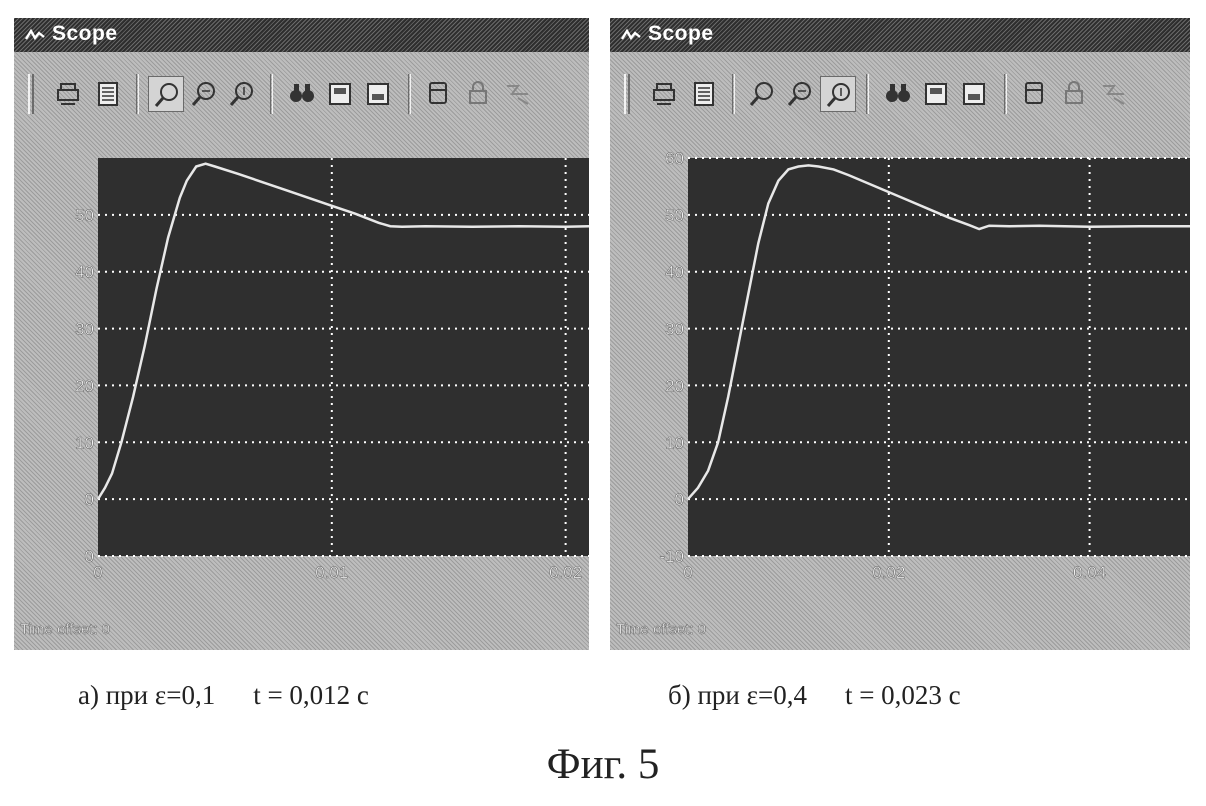  Describe the element at coordinates (671, 556) in the screenshot. I see `y-tick-label: -10` at that location.